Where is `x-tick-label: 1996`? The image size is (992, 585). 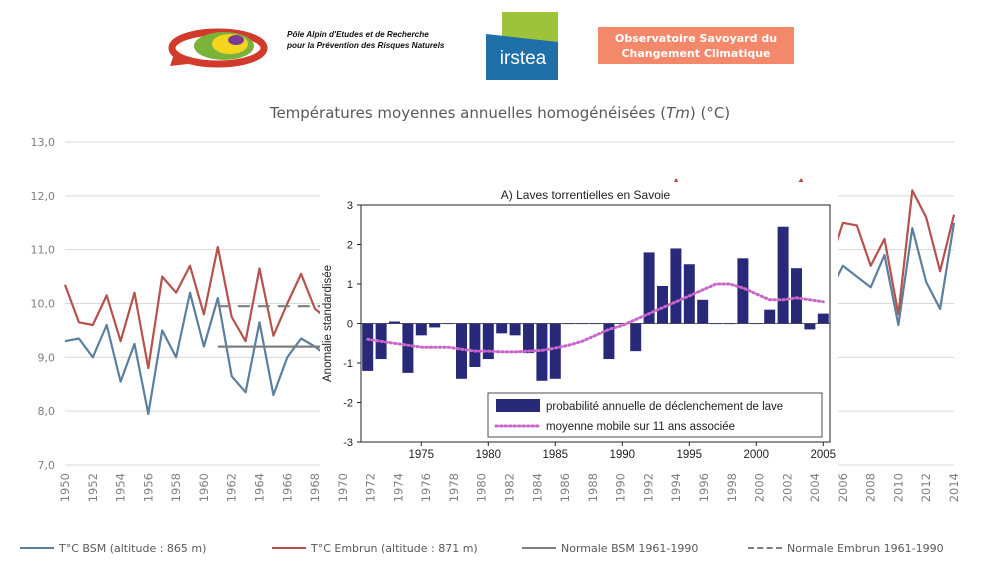 x-tick-label: 1996 is located at coordinates (704, 487).